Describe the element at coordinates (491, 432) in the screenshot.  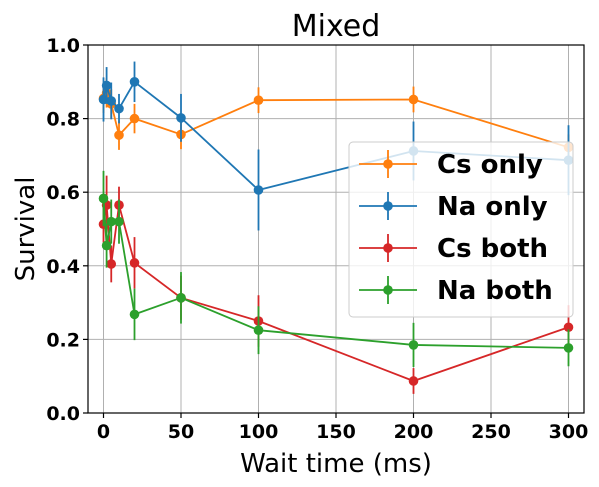
I see `x-tick-label: 250` at that location.